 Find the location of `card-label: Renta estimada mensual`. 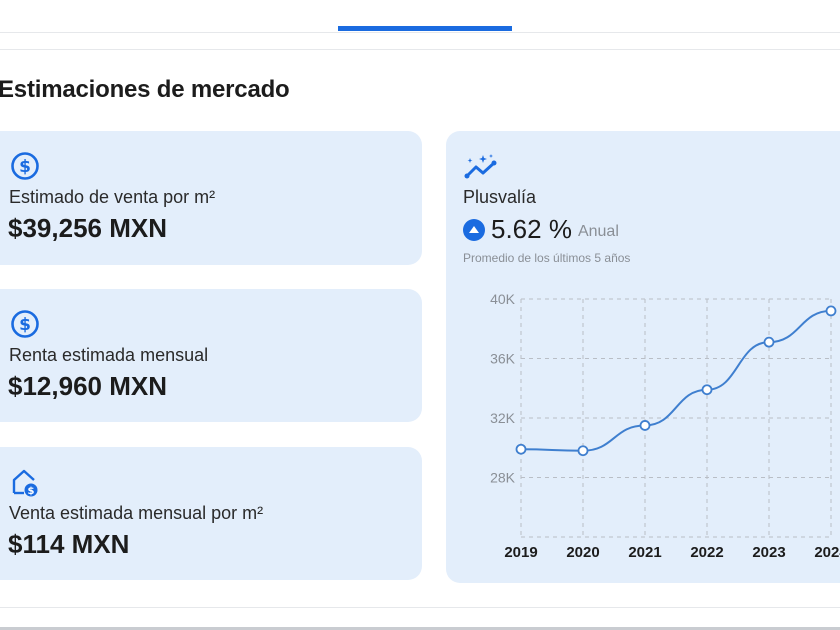

card-label: Renta estimada mensual is located at coordinates (109, 355).